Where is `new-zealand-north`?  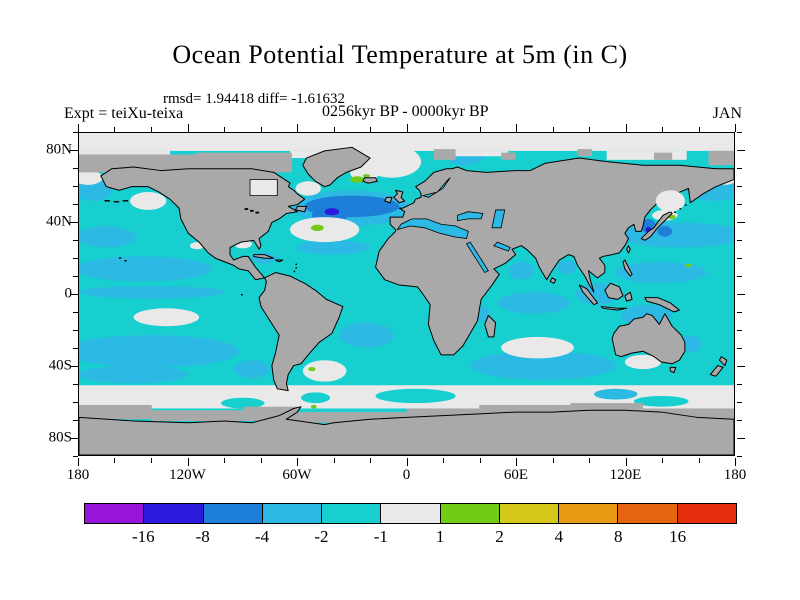
new-zealand-north is located at coordinates (722, 361).